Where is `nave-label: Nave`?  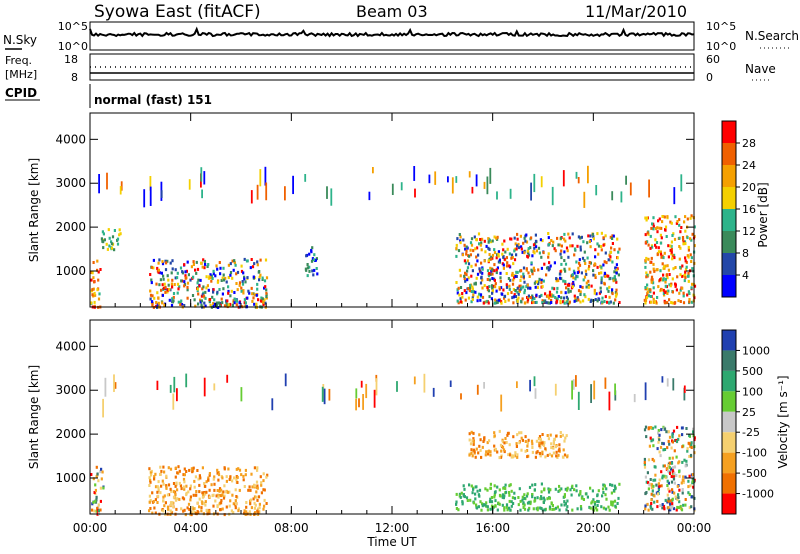
nave-label: Nave is located at coordinates (760, 69).